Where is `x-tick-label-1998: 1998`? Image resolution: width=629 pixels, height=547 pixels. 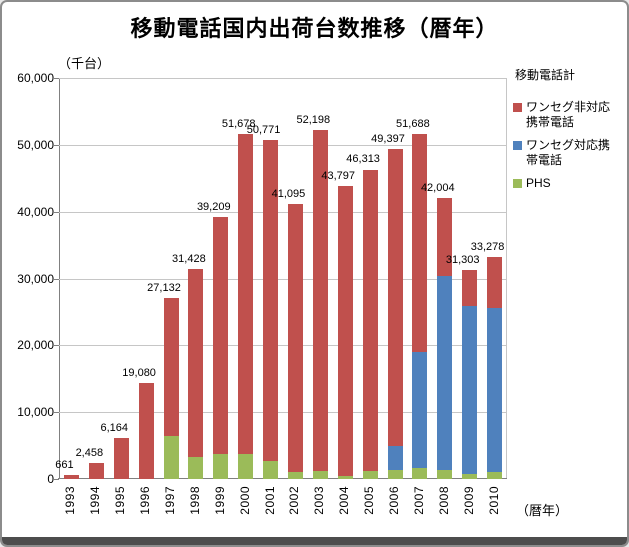 x-tick-label-1998: 1998 is located at coordinates (194, 500).